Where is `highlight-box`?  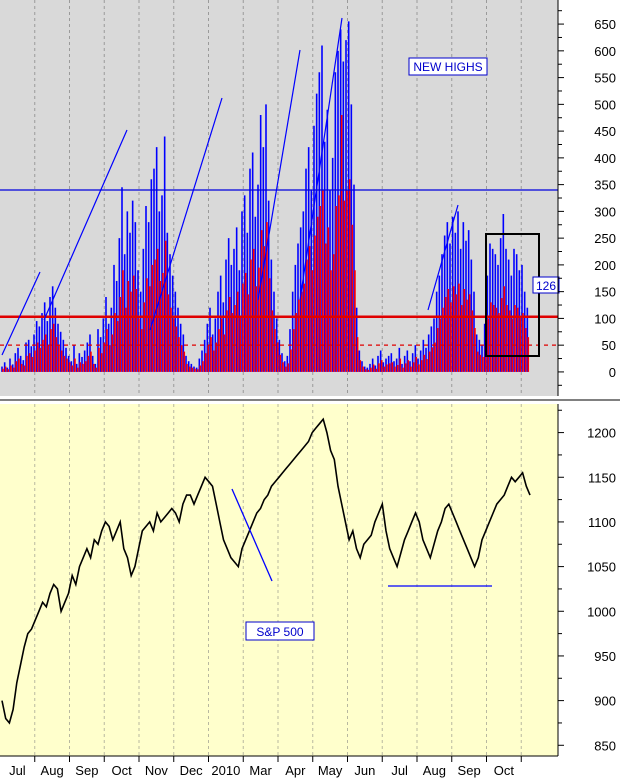 highlight-box is located at coordinates (512, 295).